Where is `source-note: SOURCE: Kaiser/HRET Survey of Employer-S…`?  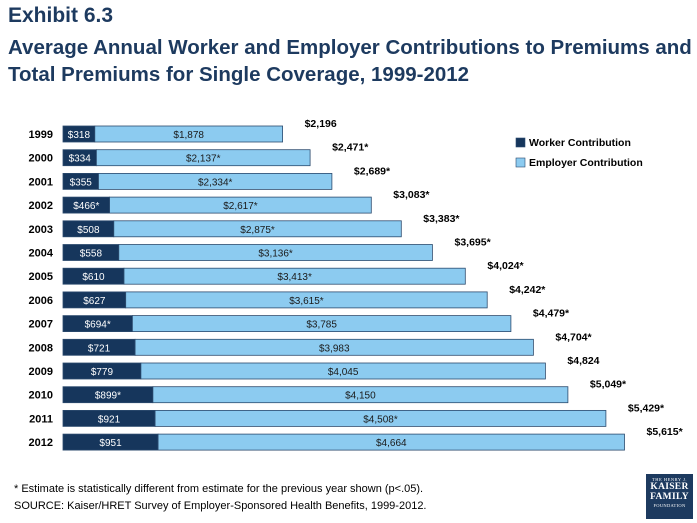
source-note: SOURCE: Kaiser/HRET Survey of Employer-S… is located at coordinates (220, 506).